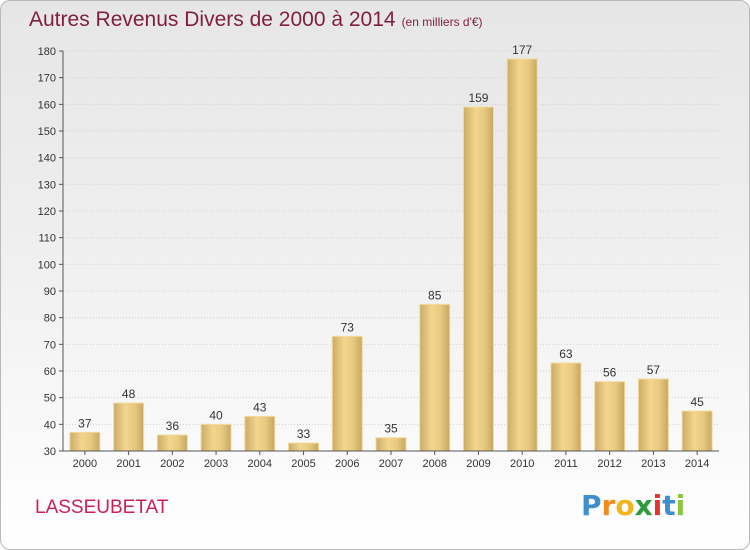 The image size is (750, 550). Describe the element at coordinates (610, 373) in the screenshot. I see `bar-value-label: 56` at that location.